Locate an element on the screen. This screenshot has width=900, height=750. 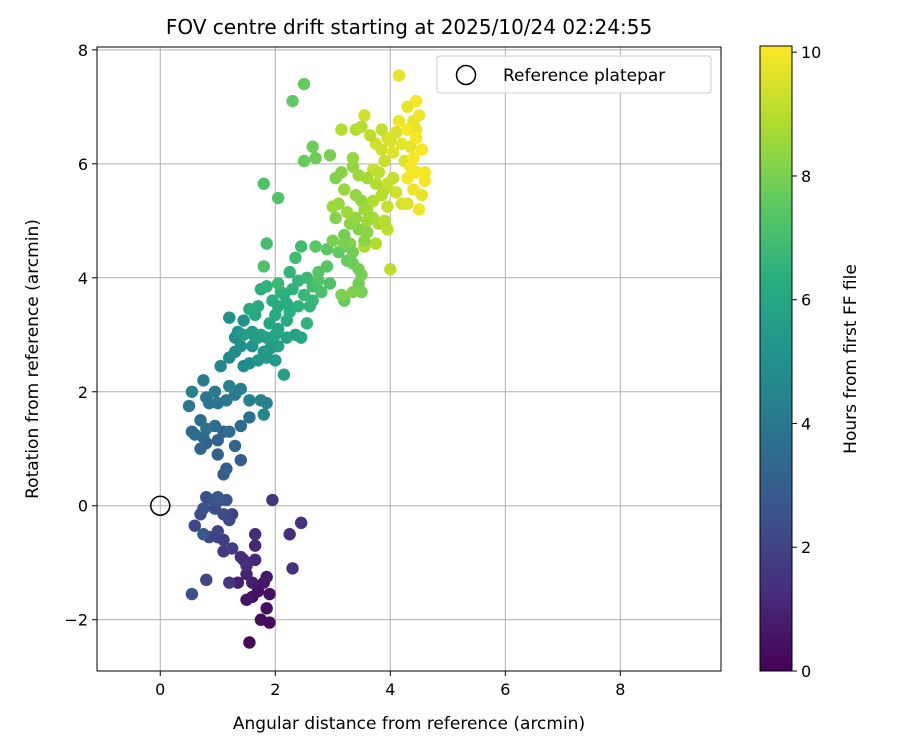
y-axis-label: Rotation from reference (arcmin) is located at coordinates (33, 359).